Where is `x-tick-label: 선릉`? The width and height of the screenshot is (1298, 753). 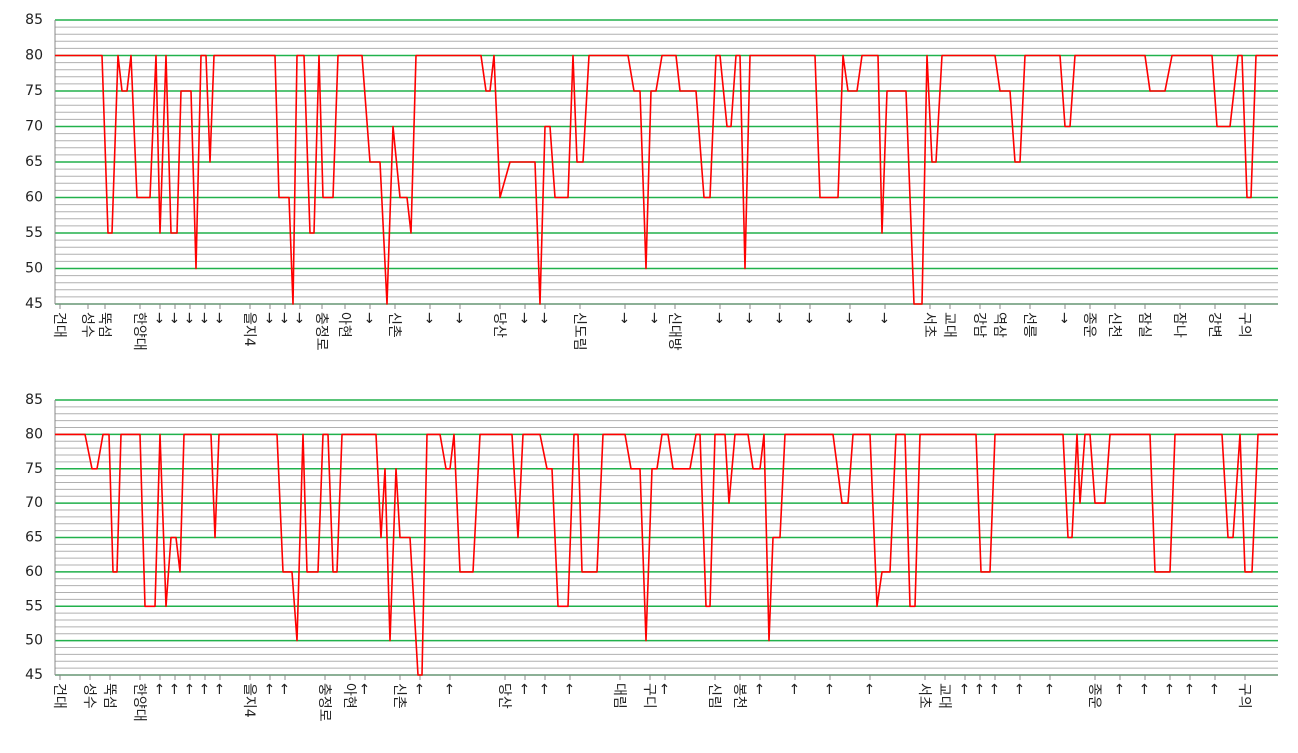
x-tick-label: 선릉 is located at coordinates (1029, 325).